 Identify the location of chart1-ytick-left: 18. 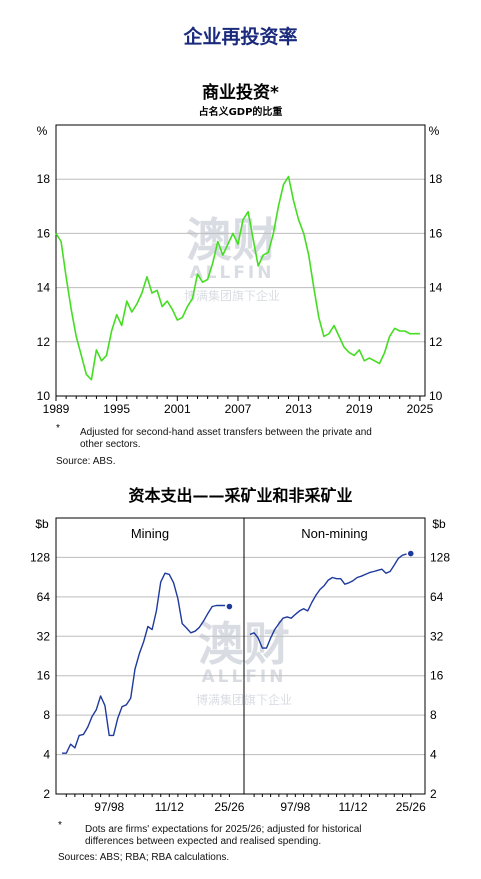
(44, 179).